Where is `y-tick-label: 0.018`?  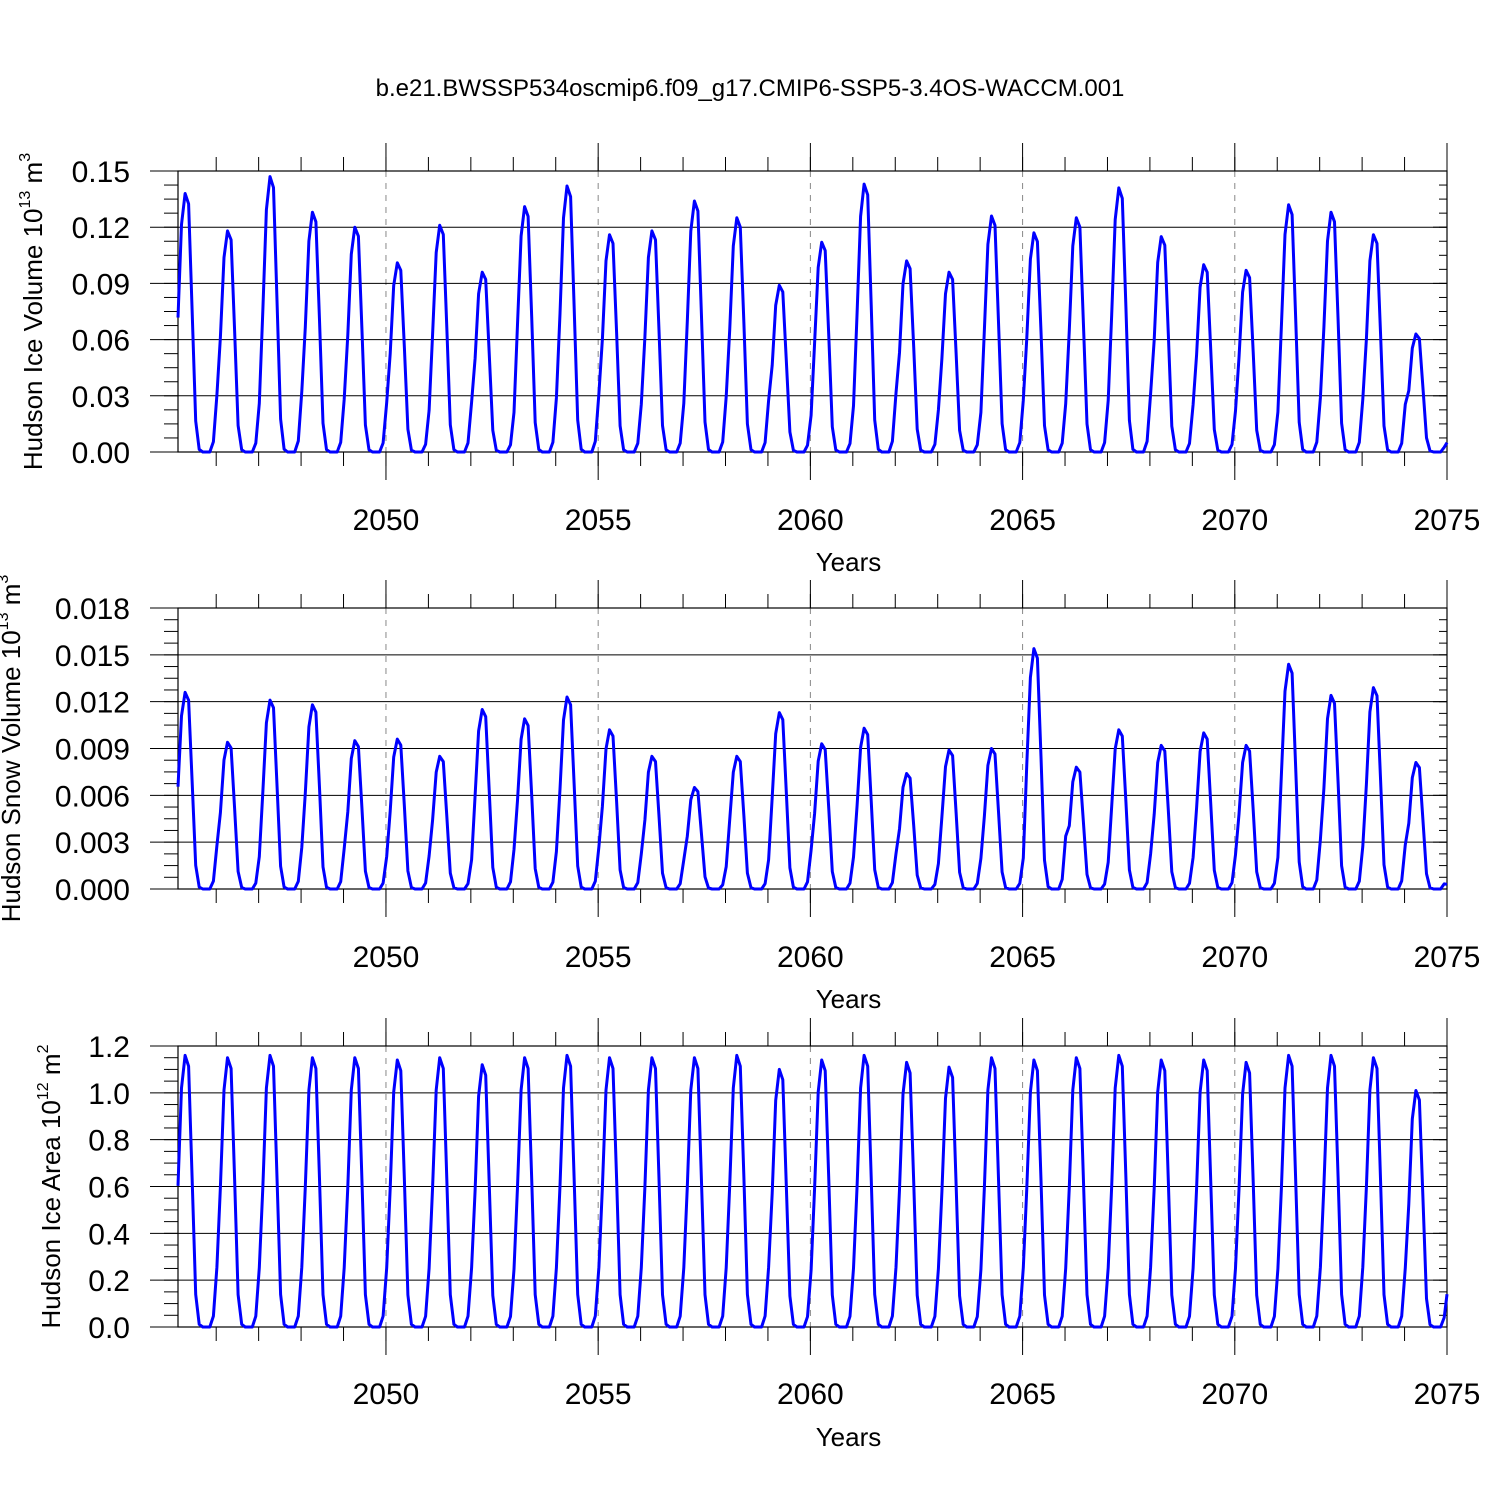 y-tick-label: 0.018 is located at coordinates (92, 609).